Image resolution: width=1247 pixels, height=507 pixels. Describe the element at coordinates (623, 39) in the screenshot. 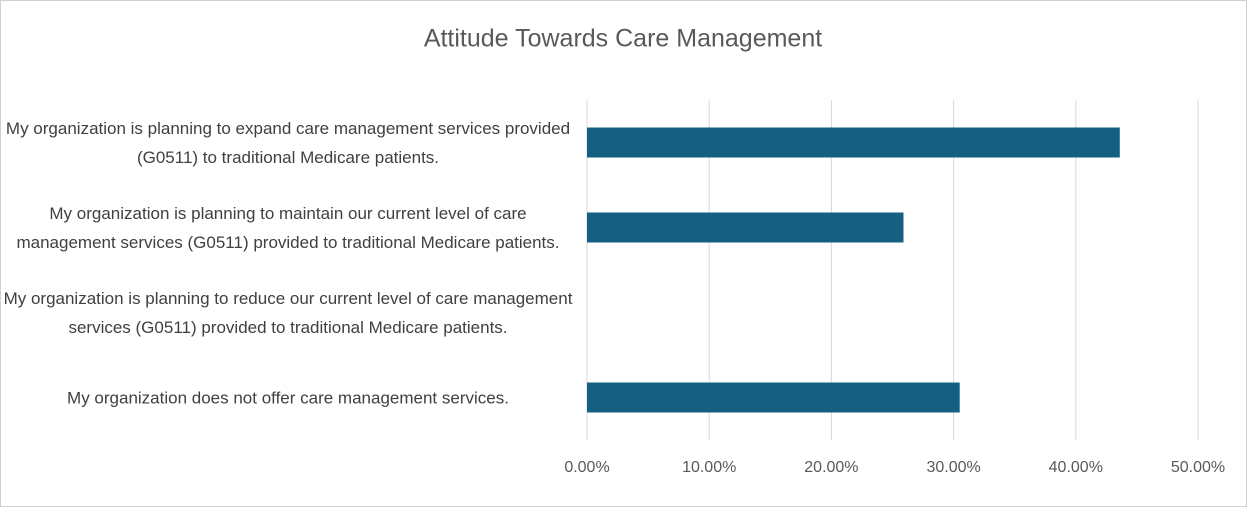

I see `chart-title: Attitude Towards Care Management` at that location.